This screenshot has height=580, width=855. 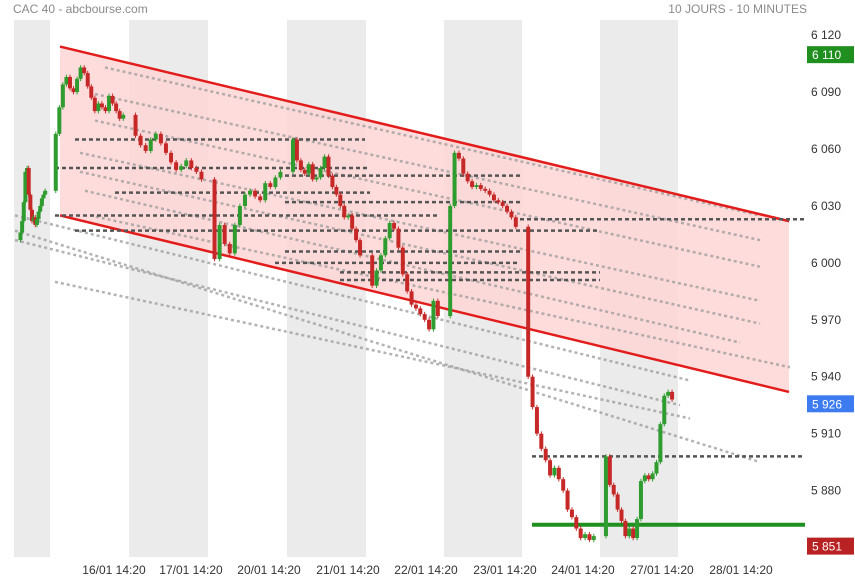 I want to click on y-tick-label: 5 910, so click(x=826, y=434).